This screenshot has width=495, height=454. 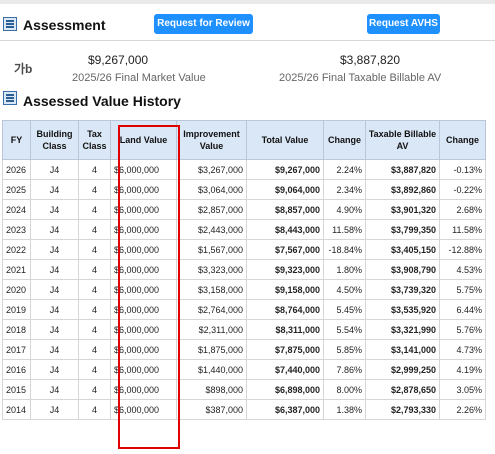 What do you see at coordinates (203, 24) in the screenshot?
I see `request-review-button: Request for Review` at bounding box center [203, 24].